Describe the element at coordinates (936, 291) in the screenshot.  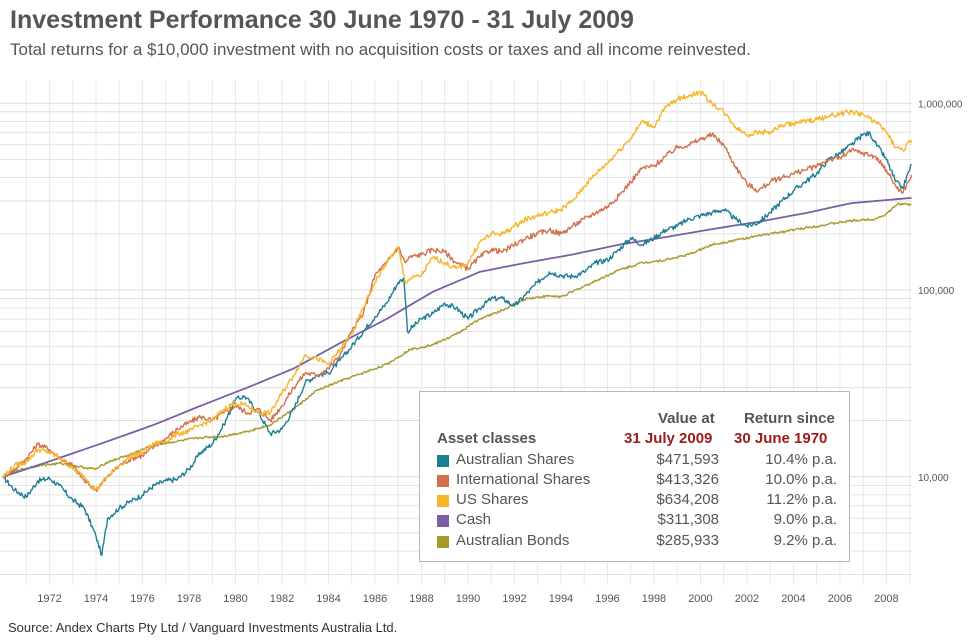
I see `y-tick-label: 100,000` at that location.